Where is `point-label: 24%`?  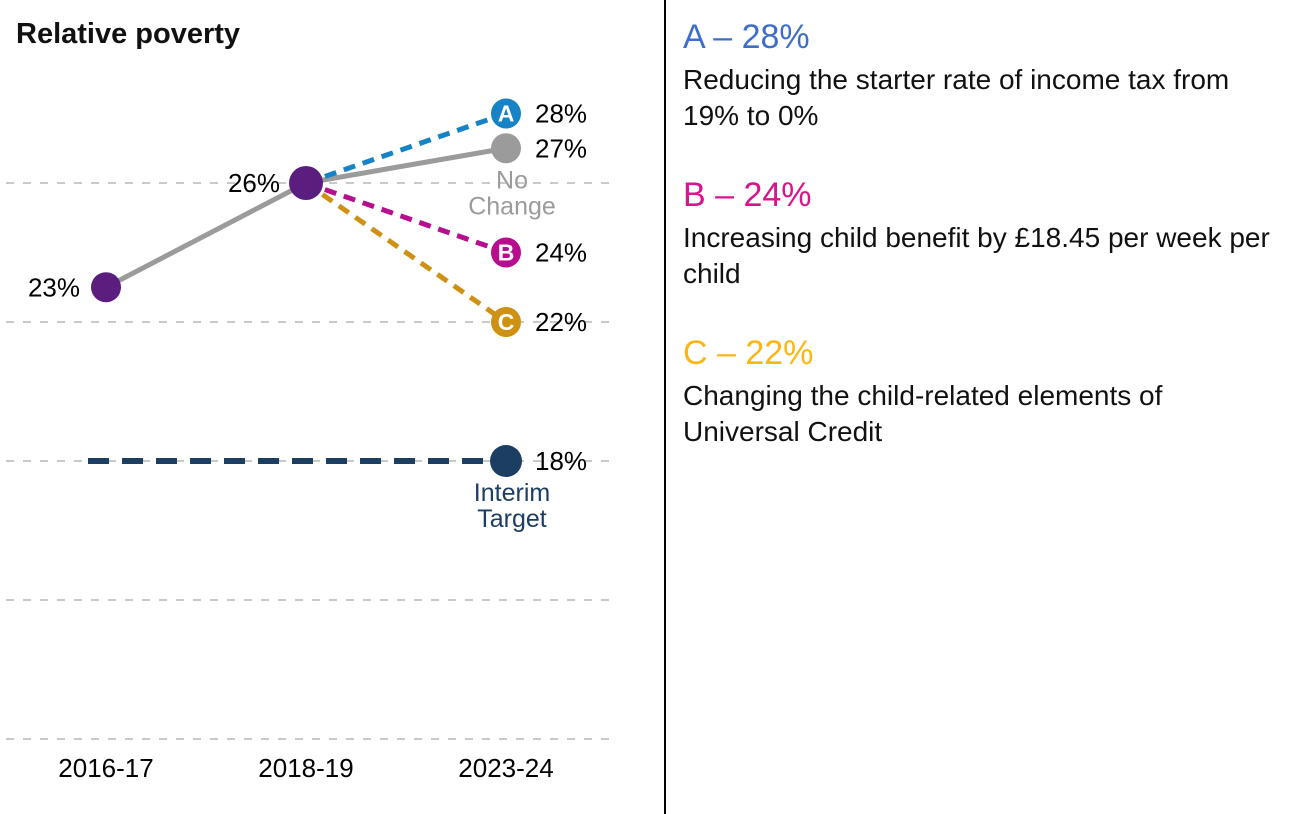 point-label: 24% is located at coordinates (561, 253).